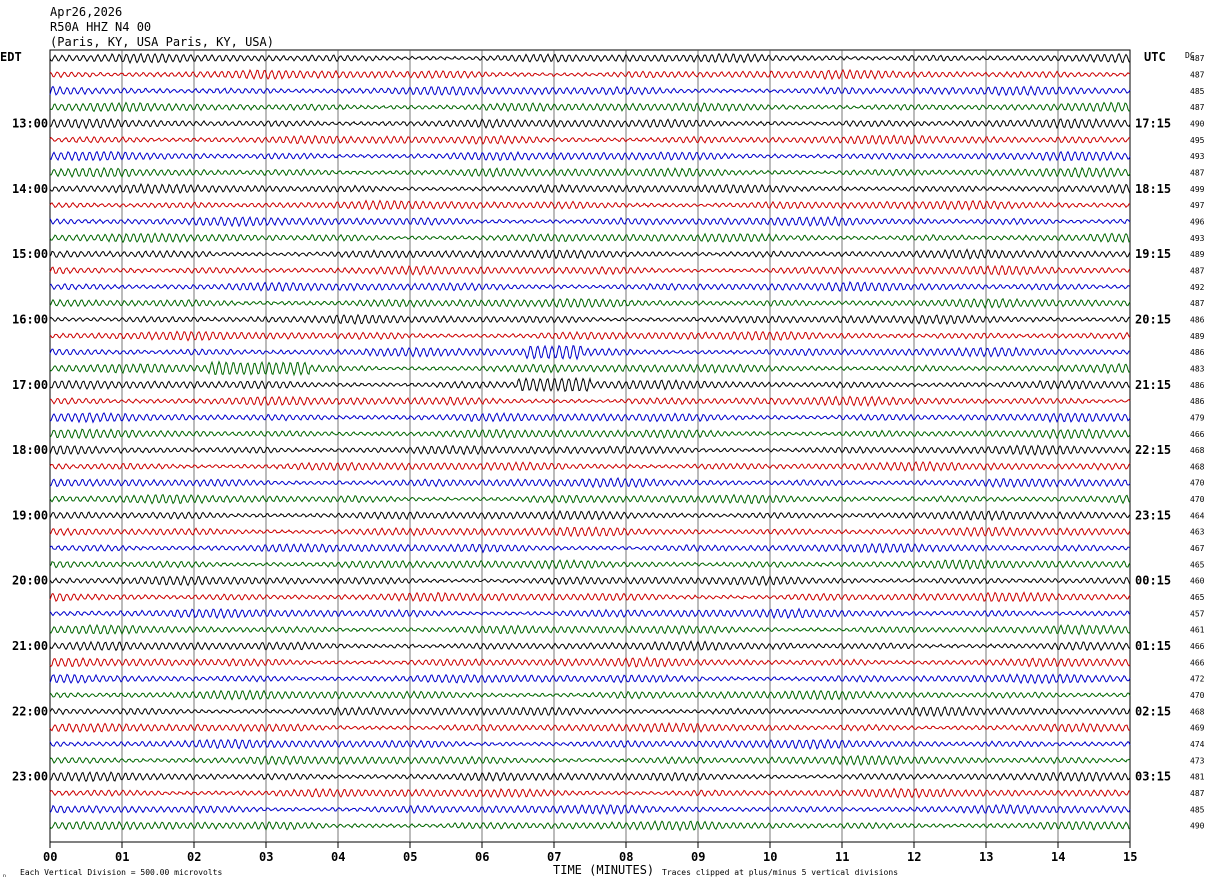 Image resolution: width=1210 pixels, height=886 pixels. What do you see at coordinates (1197, 189) in the screenshot?
I see `dc-value: 499` at bounding box center [1197, 189].